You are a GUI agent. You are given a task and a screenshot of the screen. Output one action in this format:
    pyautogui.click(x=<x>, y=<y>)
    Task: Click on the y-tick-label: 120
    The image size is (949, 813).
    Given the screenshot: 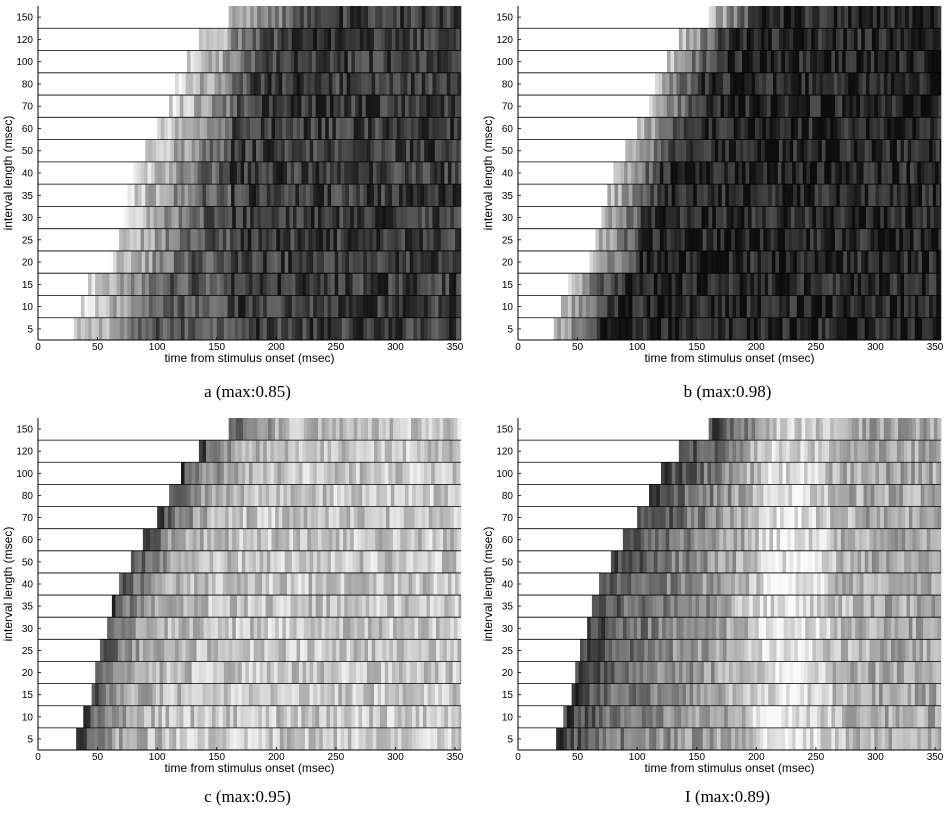 What is the action you would take?
    pyautogui.click(x=24, y=452)
    